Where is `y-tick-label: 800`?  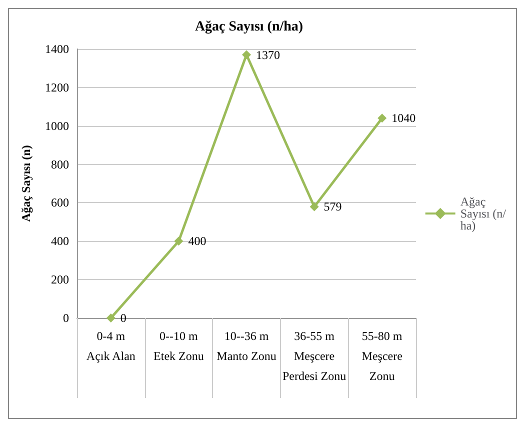
y-tick-label: 800 is located at coordinates (60, 164).